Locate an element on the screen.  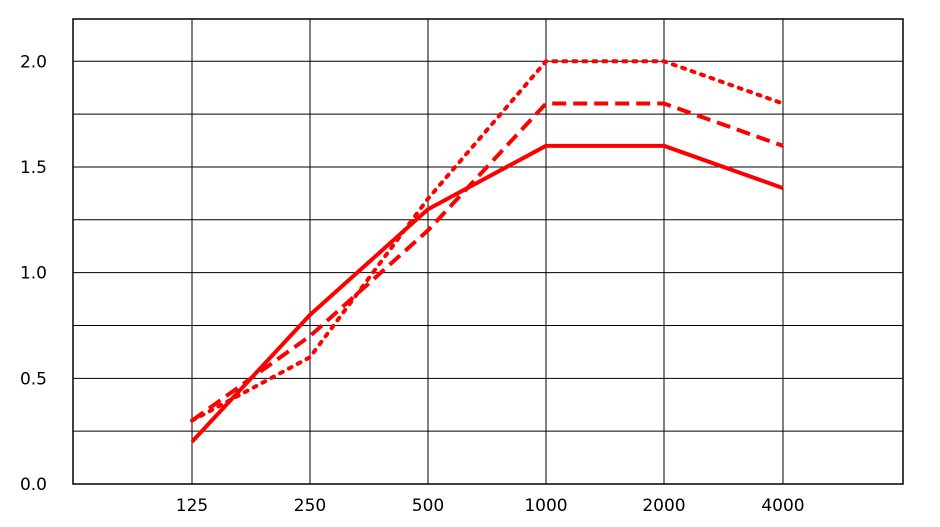
y-tick-labels: 0.0 0.5 1.0 1.5 2.0 is located at coordinates (33, 273).